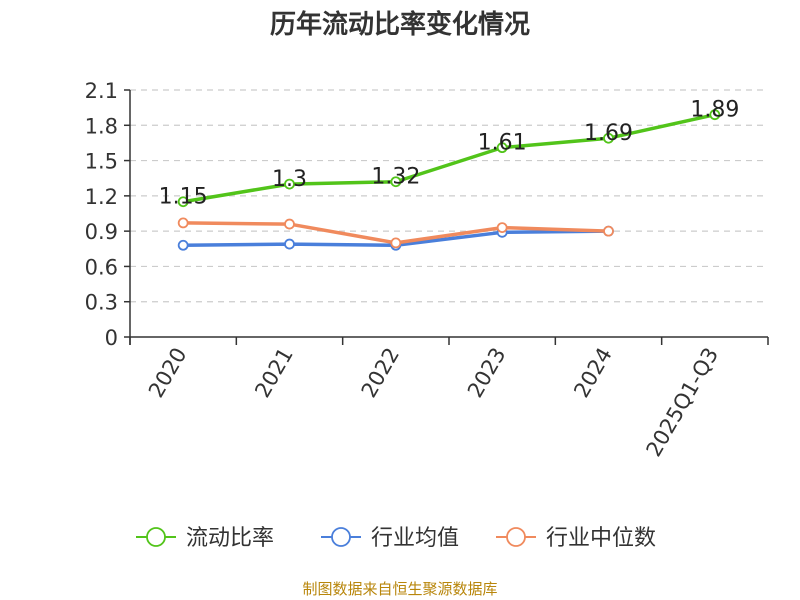  I want to click on data-label: 1.61, so click(502, 143).